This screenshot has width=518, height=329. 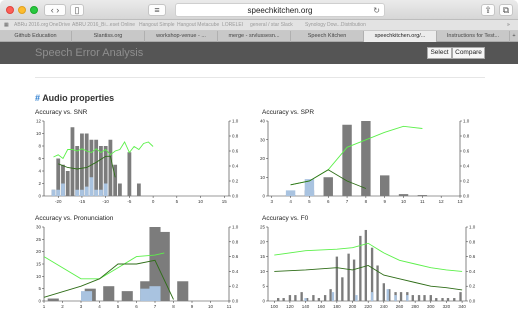 I want to click on chevron-left-icon: ‹, so click(x=52, y=10).